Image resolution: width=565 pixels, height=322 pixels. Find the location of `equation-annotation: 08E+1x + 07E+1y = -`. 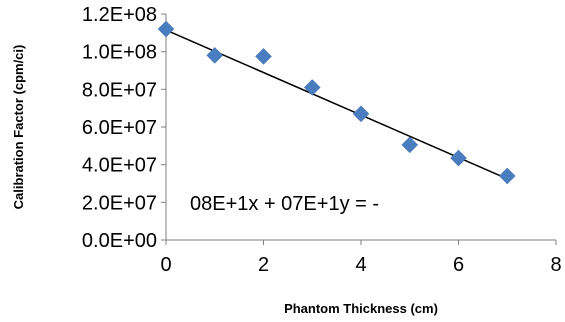

equation-annotation: 08E+1x + 07E+1y = - is located at coordinates (284, 204).